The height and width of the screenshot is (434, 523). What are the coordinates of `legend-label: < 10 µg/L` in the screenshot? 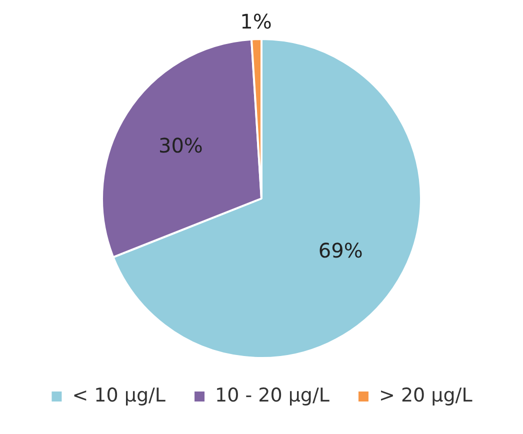 It's located at (119, 395).